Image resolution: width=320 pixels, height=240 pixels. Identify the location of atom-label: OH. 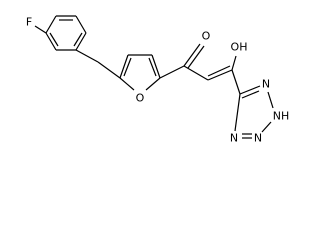
(239, 47).